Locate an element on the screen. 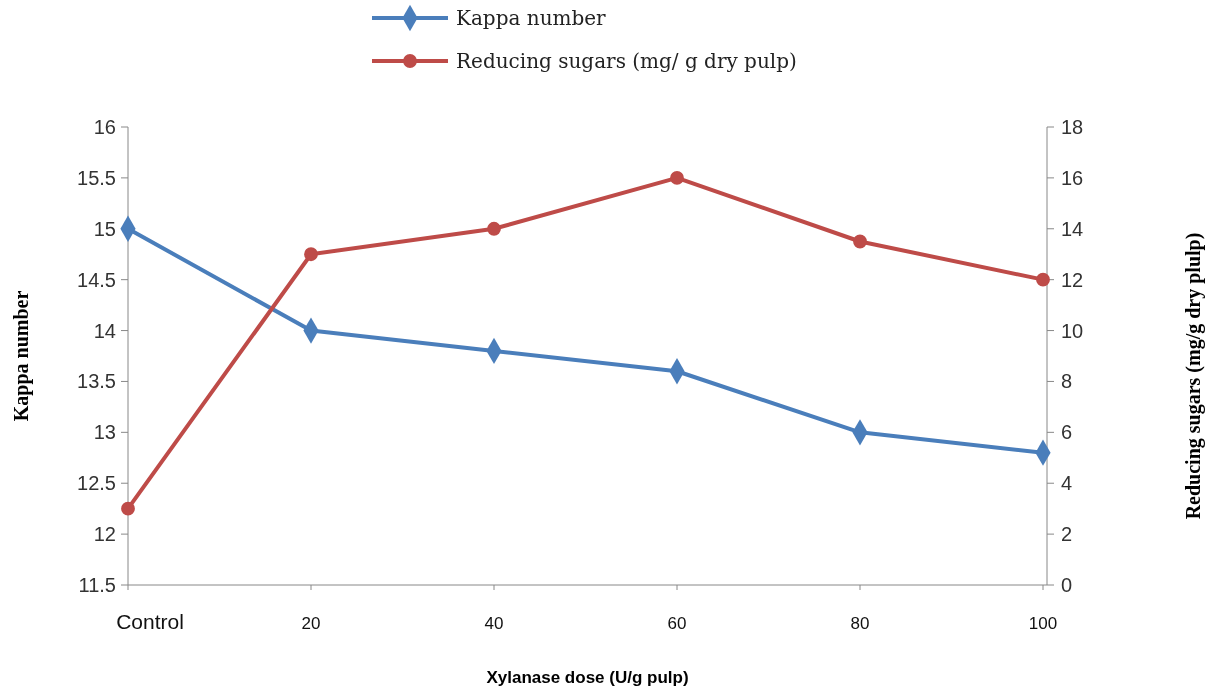  y-tick-label: 12 is located at coordinates (104, 534).